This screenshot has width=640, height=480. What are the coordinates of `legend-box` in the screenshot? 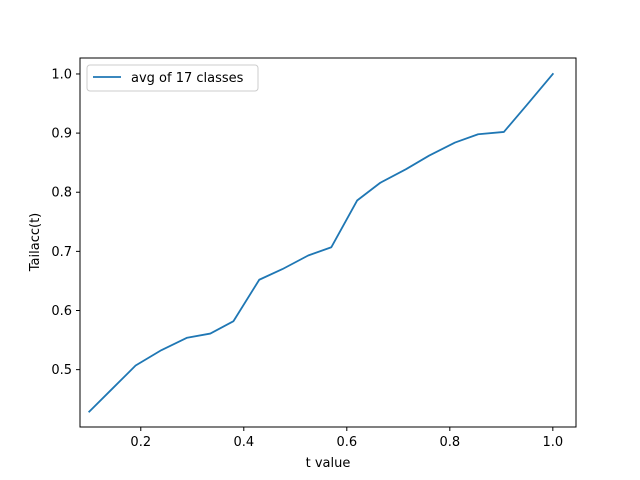 It's located at (172, 78).